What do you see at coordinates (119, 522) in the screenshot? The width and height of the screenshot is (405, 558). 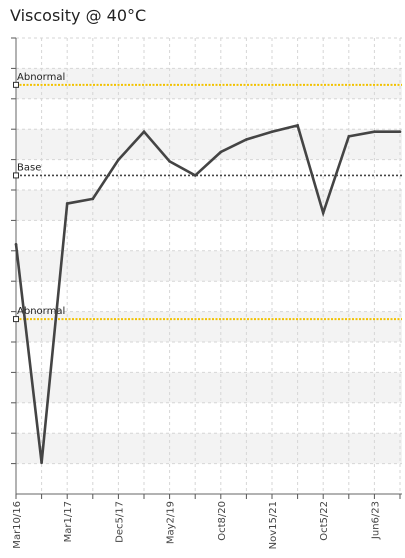 I see `x-tick-label: Dec5/17` at bounding box center [119, 522].